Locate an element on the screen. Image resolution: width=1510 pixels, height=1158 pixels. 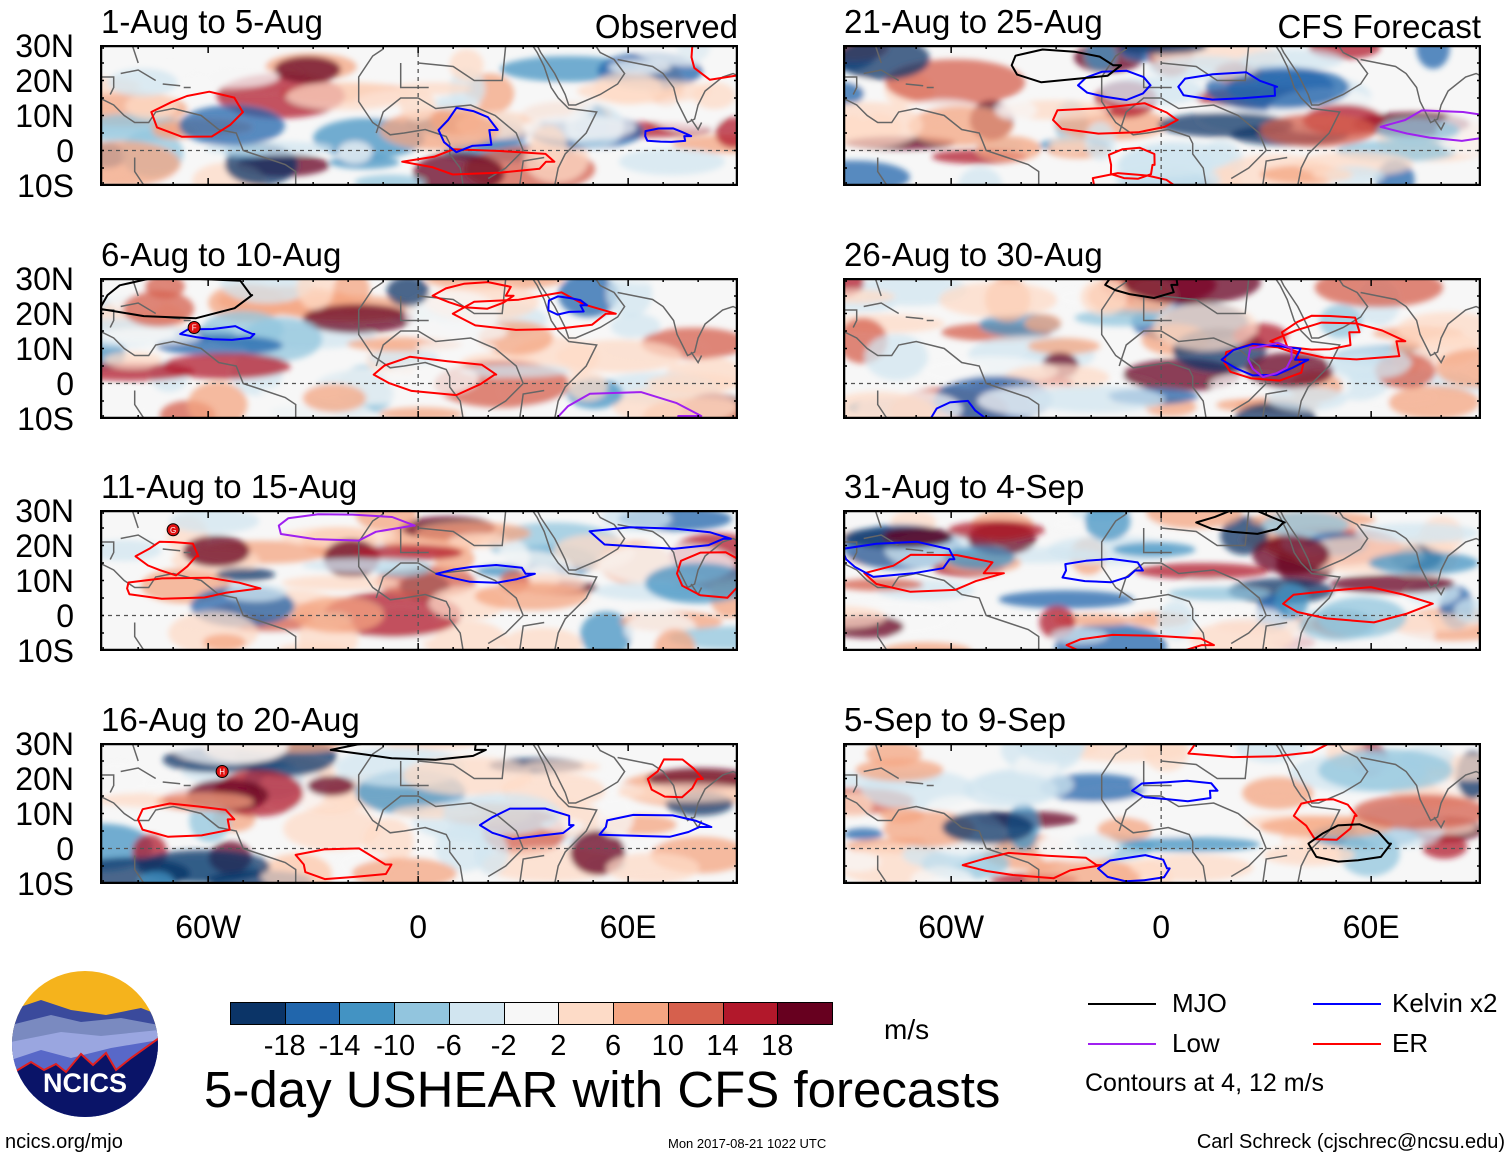
storm-marker: G is located at coordinates (173, 530).